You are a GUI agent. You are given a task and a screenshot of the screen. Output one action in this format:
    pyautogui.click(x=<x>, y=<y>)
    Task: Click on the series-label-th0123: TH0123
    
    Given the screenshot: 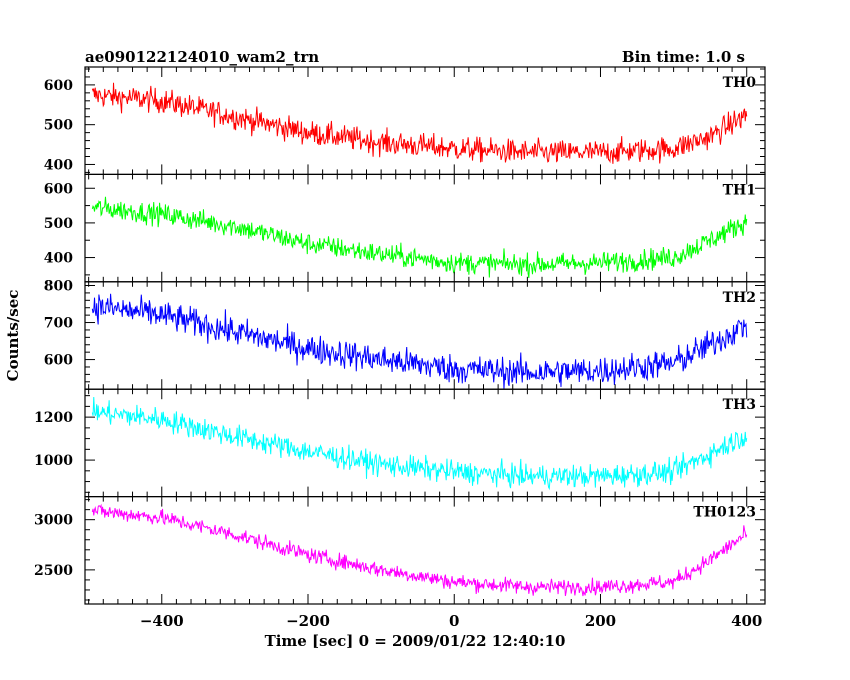 What is the action you would take?
    pyautogui.click(x=724, y=513)
    